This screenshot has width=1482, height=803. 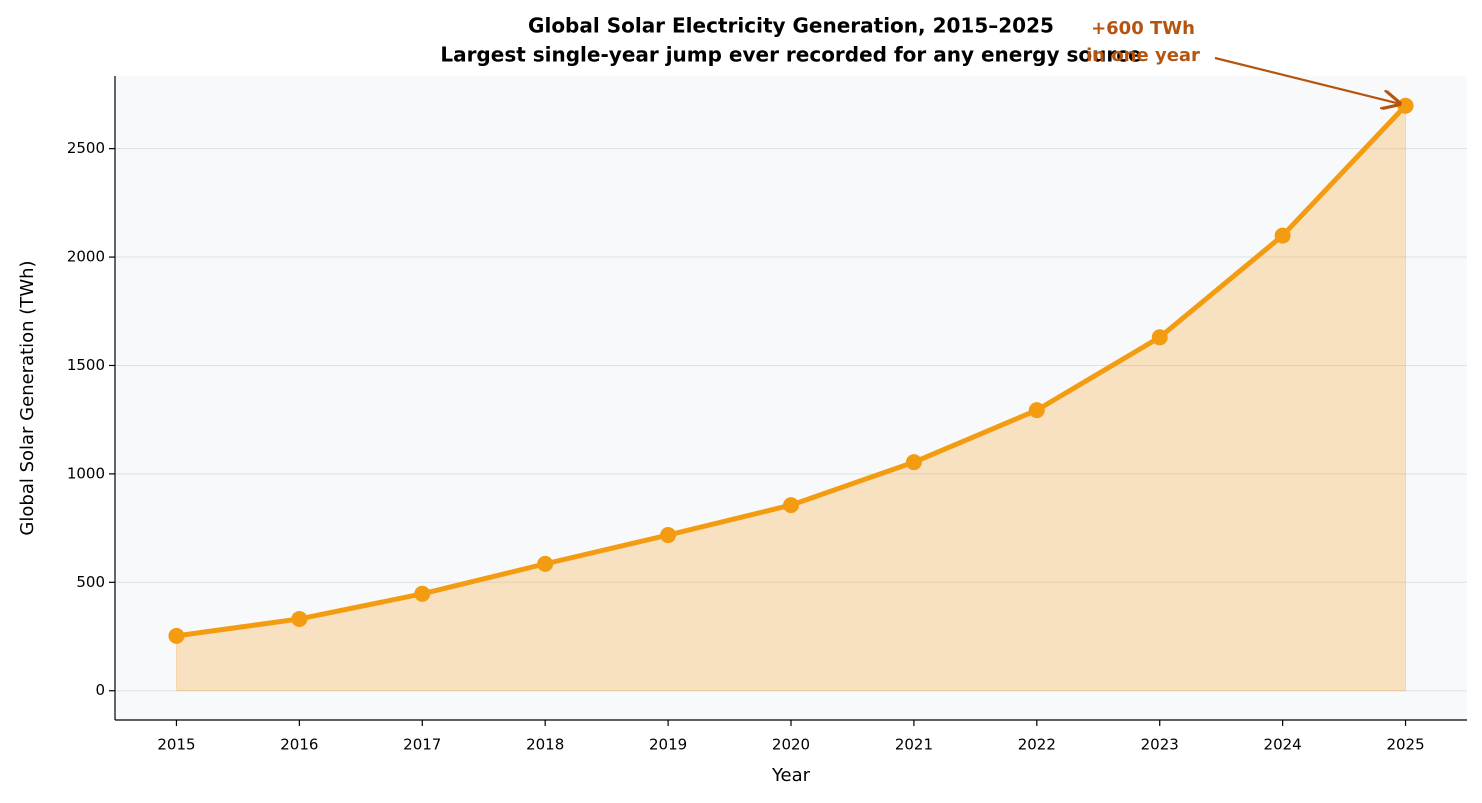 I want to click on x-tick-label: 2018, so click(x=545, y=745).